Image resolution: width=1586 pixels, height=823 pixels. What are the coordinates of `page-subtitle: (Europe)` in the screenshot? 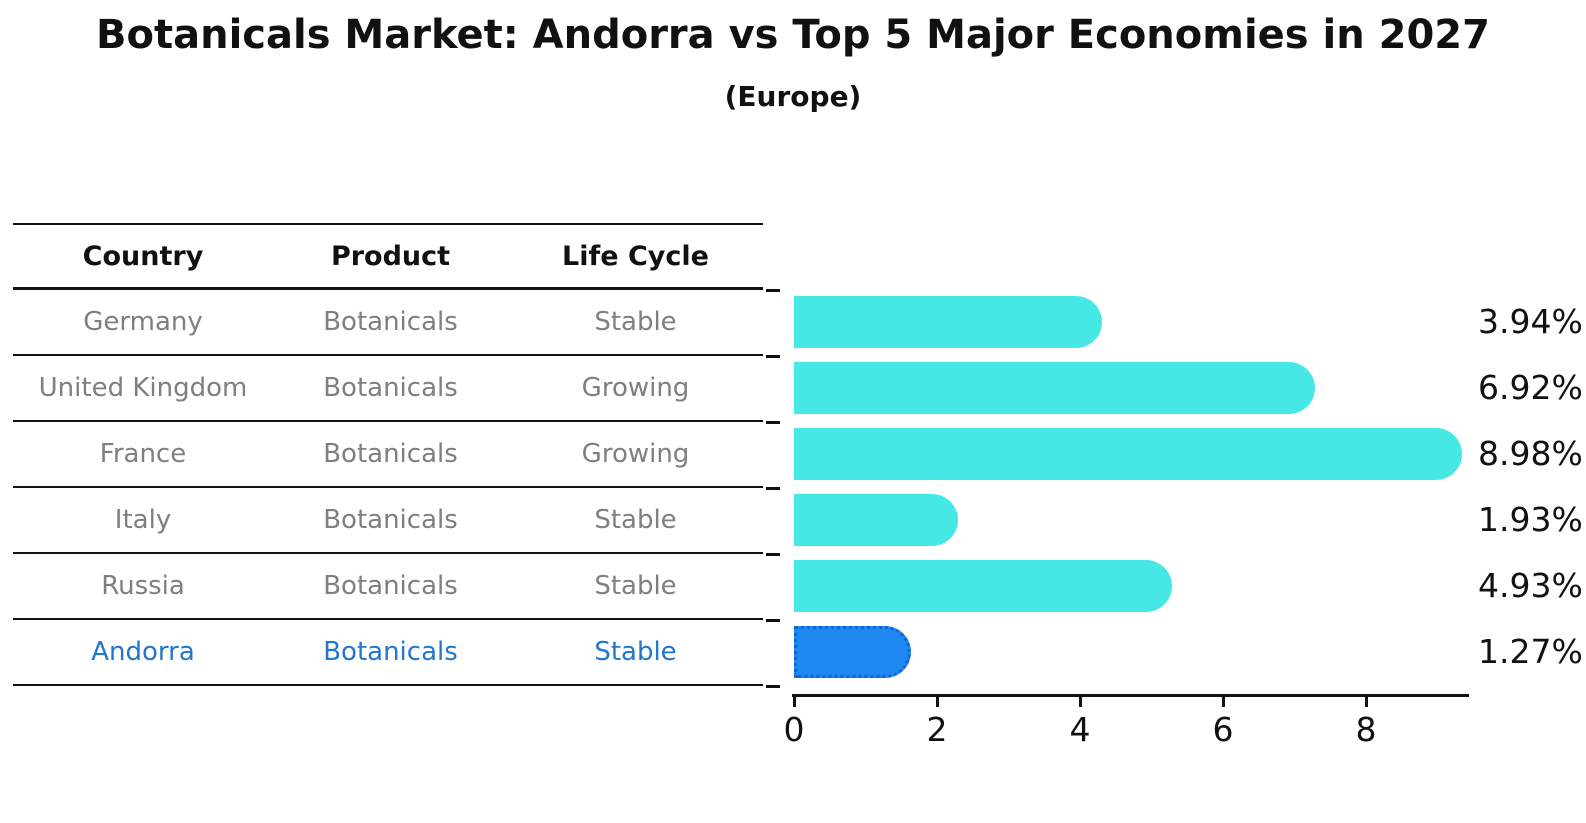 It's located at (793, 96).